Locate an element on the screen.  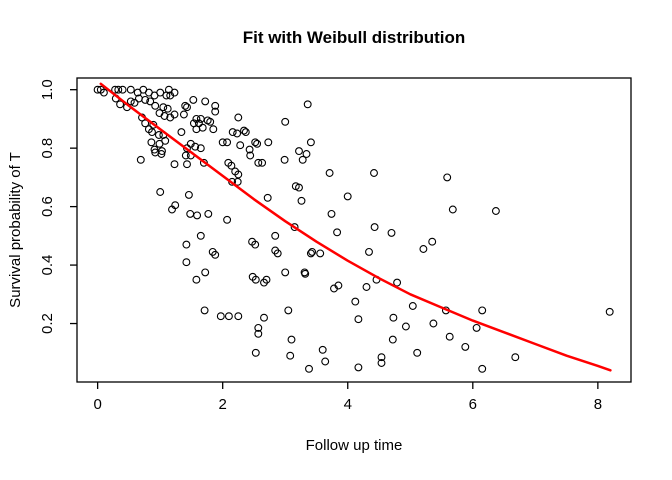
x-axis-ticks: 0 2 4 6 8 is located at coordinates (347, 397).